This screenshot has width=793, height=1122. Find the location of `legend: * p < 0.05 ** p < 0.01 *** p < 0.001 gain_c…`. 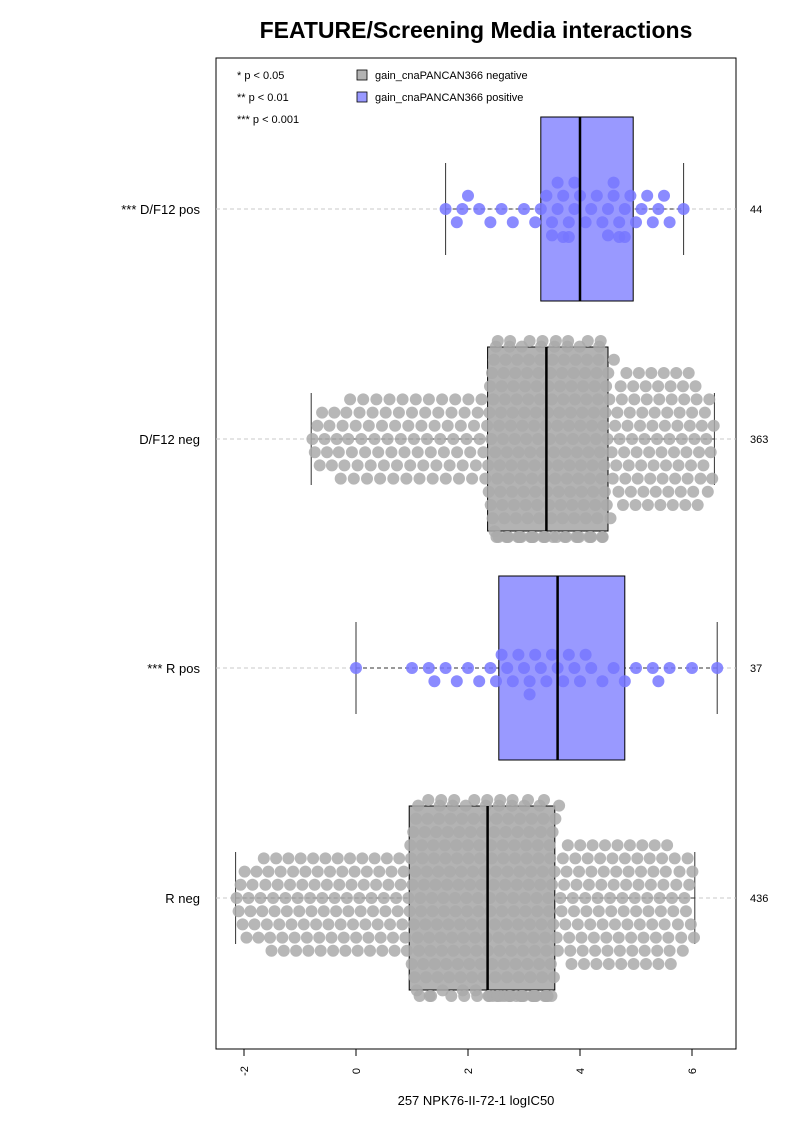

legend: * p < 0.05 ** p < 0.01 *** p < 0.001 gain_c… is located at coordinates (382, 97).